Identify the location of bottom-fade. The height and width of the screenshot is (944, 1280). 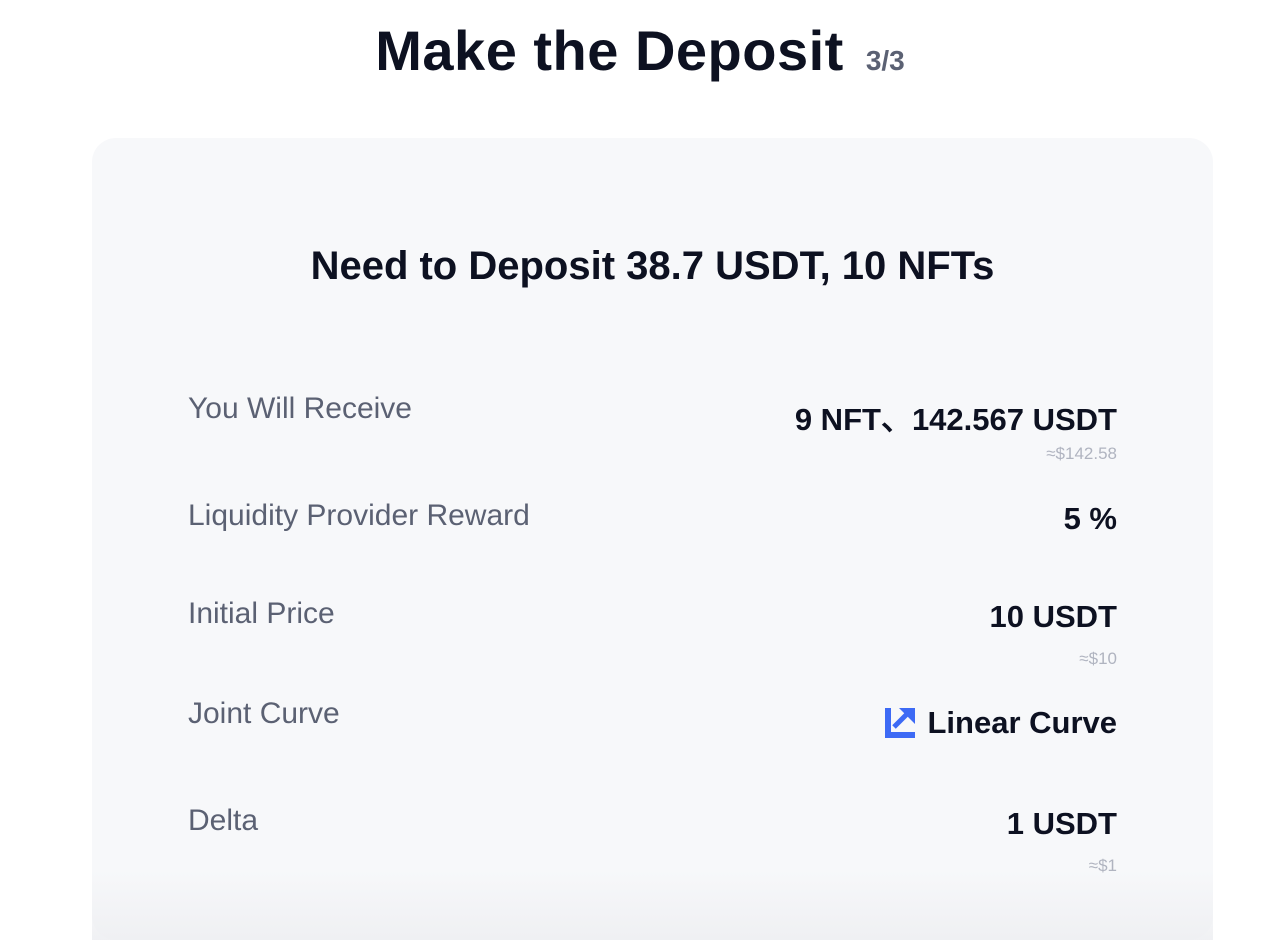
(652, 905).